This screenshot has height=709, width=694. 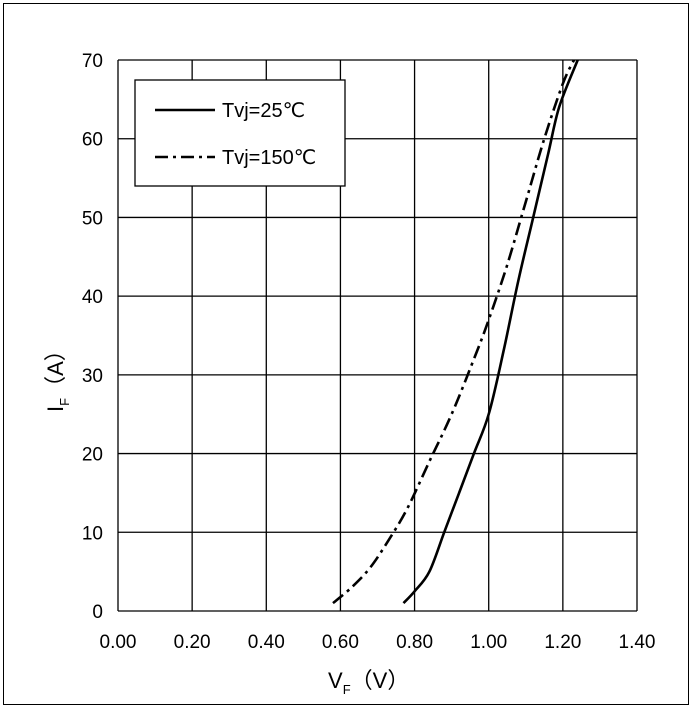 I want to click on x-axis-label-main: V, so click(x=335, y=680).